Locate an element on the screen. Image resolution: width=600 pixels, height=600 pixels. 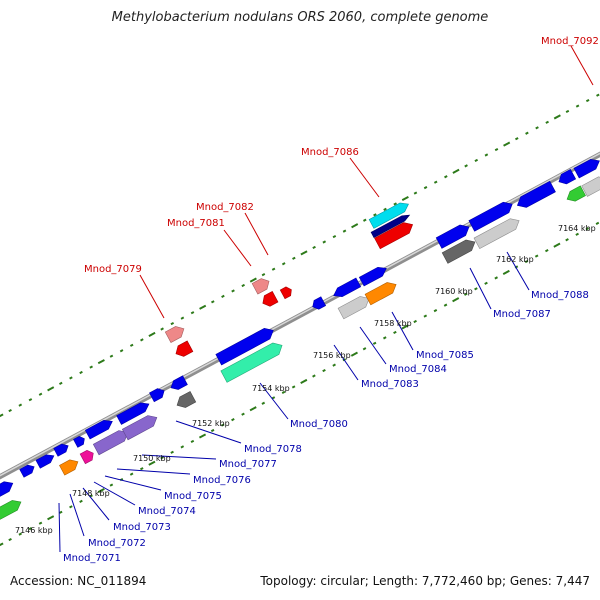
gene-label-mnod-7086: Mnod_7086 is located at coordinates (330, 152).